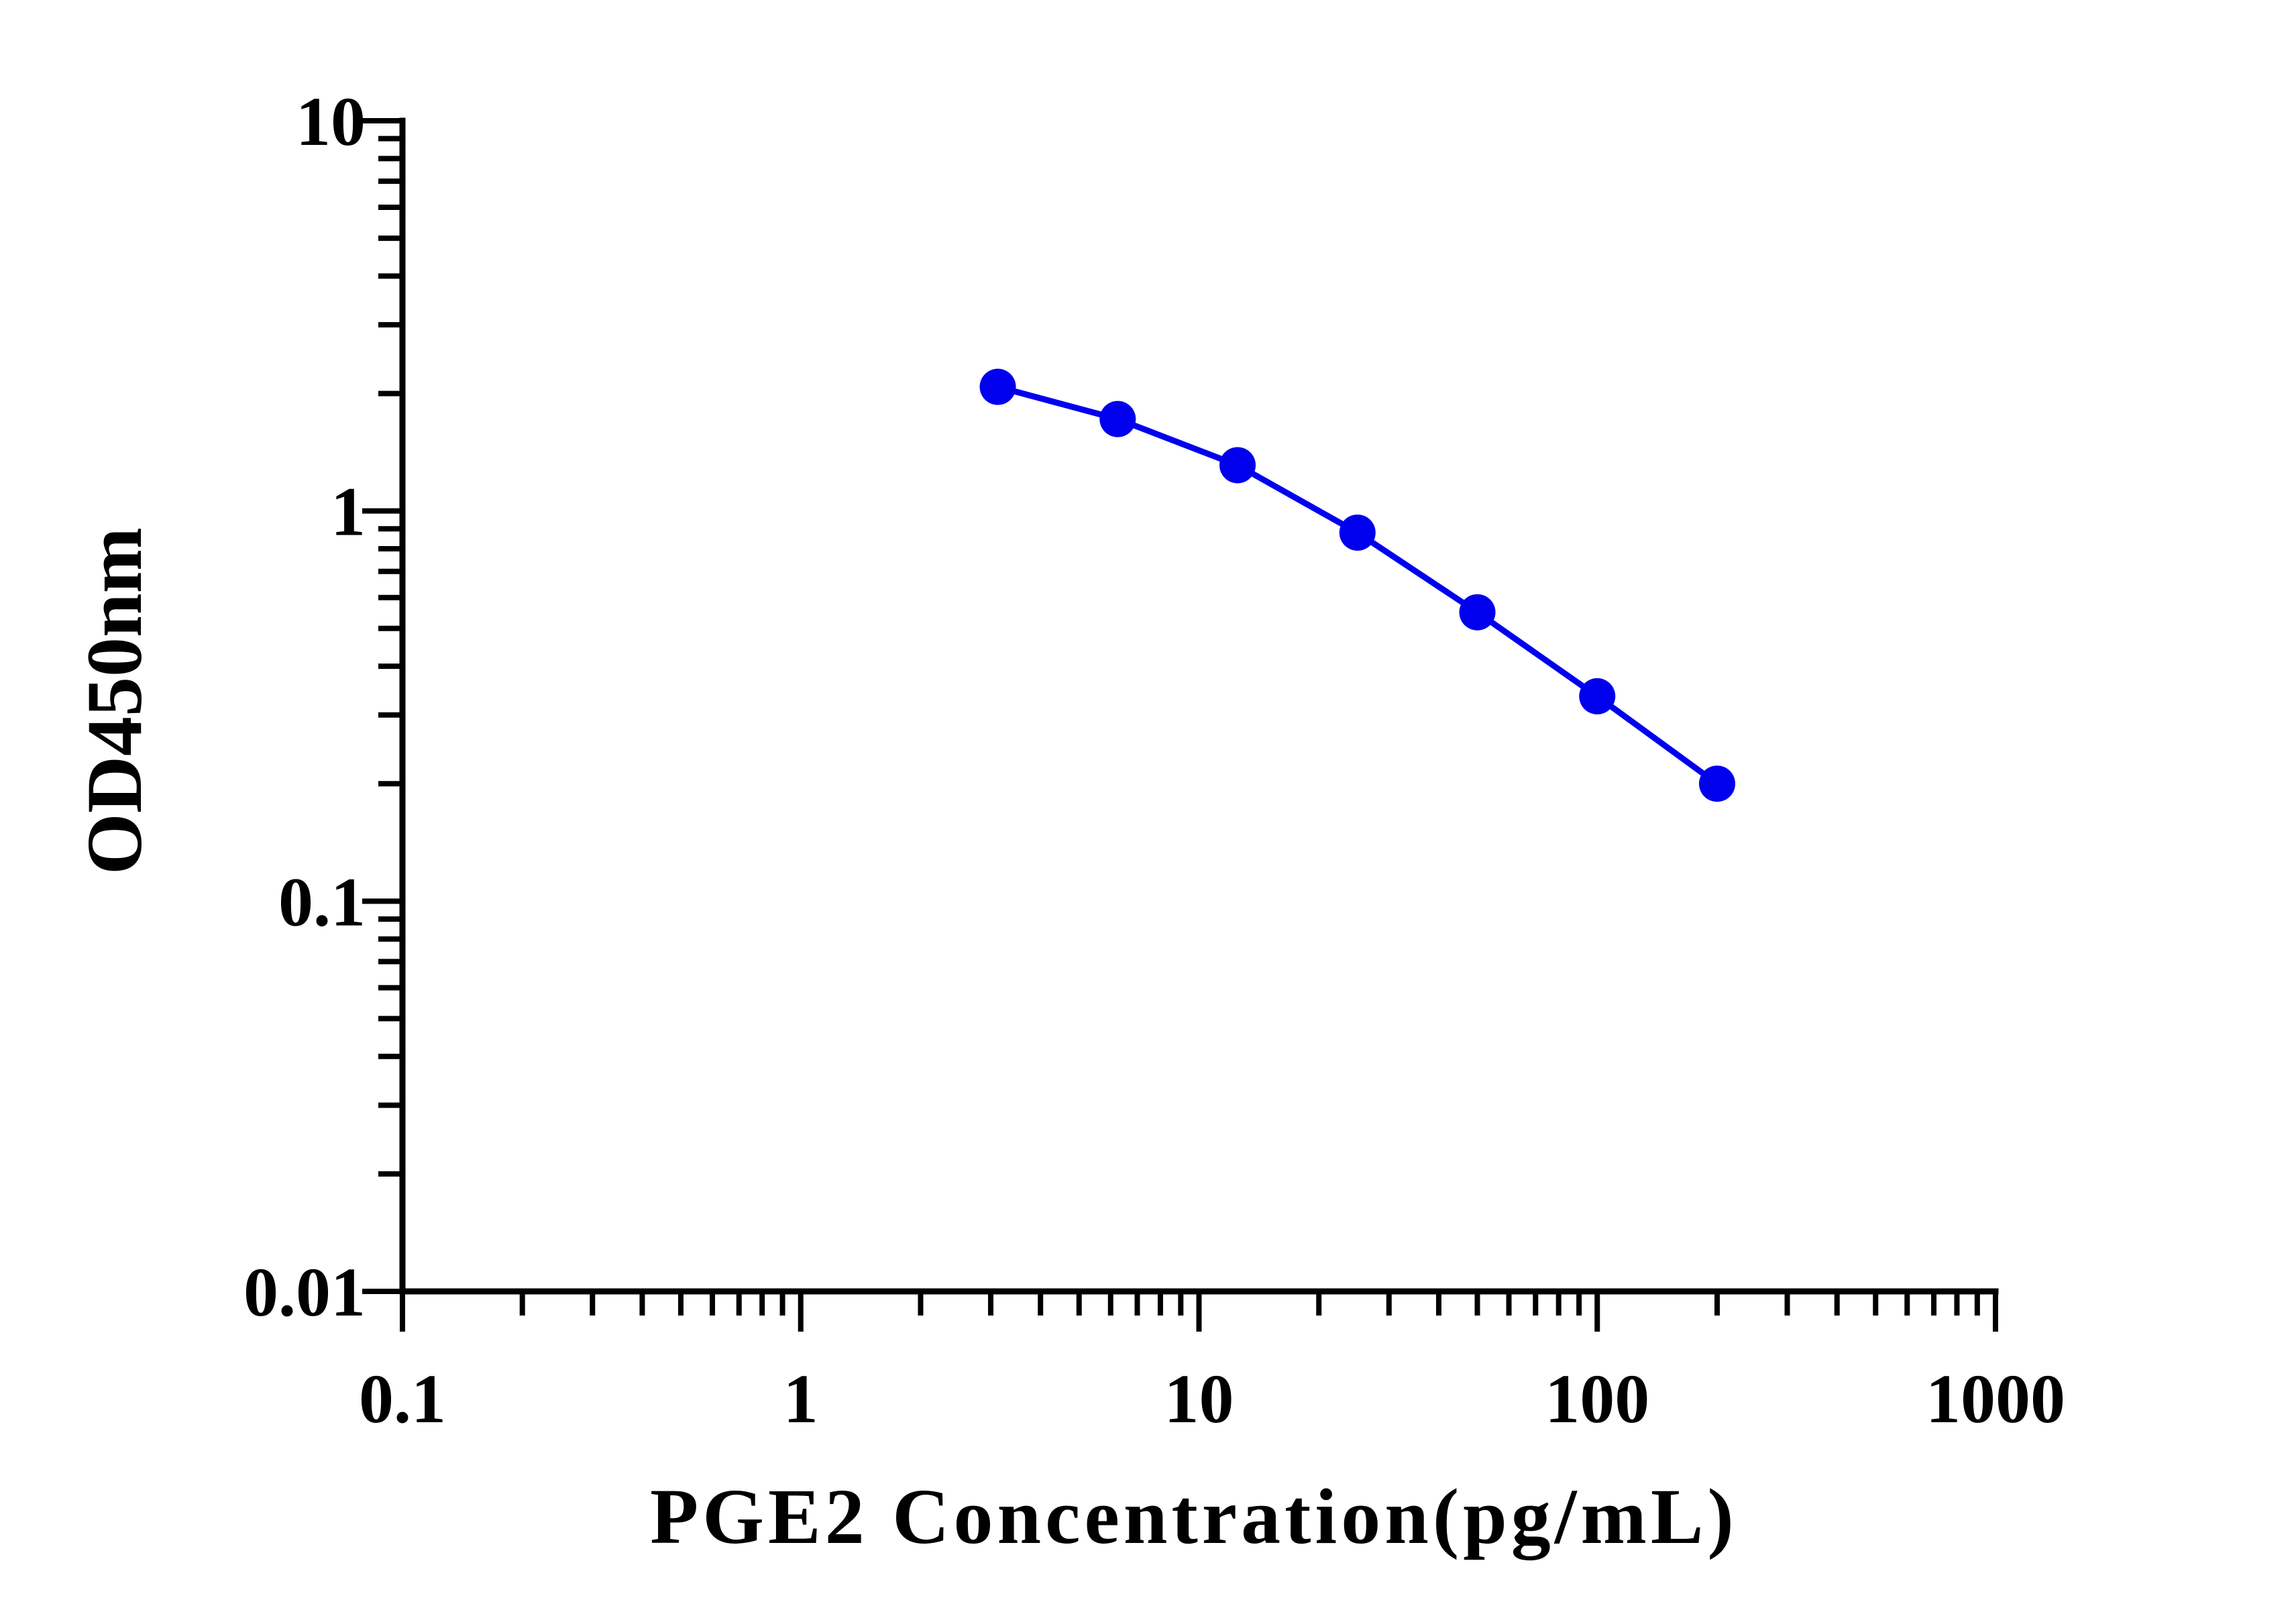 The height and width of the screenshot is (1604, 2296). Describe the element at coordinates (390, 656) in the screenshot. I see `y-axis-minor-ticks` at that location.